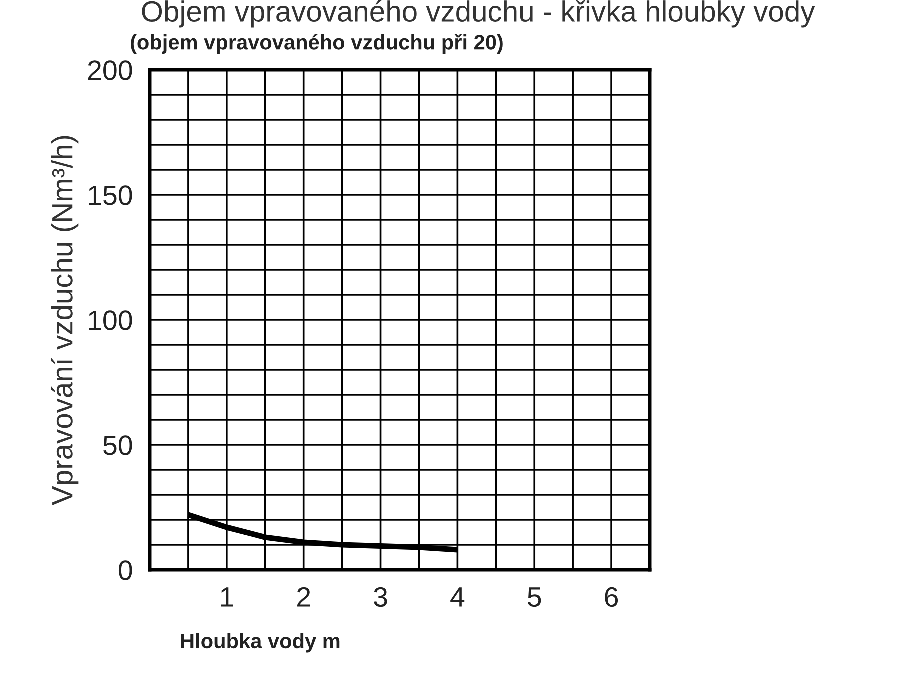 This screenshot has width=900, height=700. Describe the element at coordinates (260, 643) in the screenshot. I see `x-axis-title: Hloubka vody m` at that location.